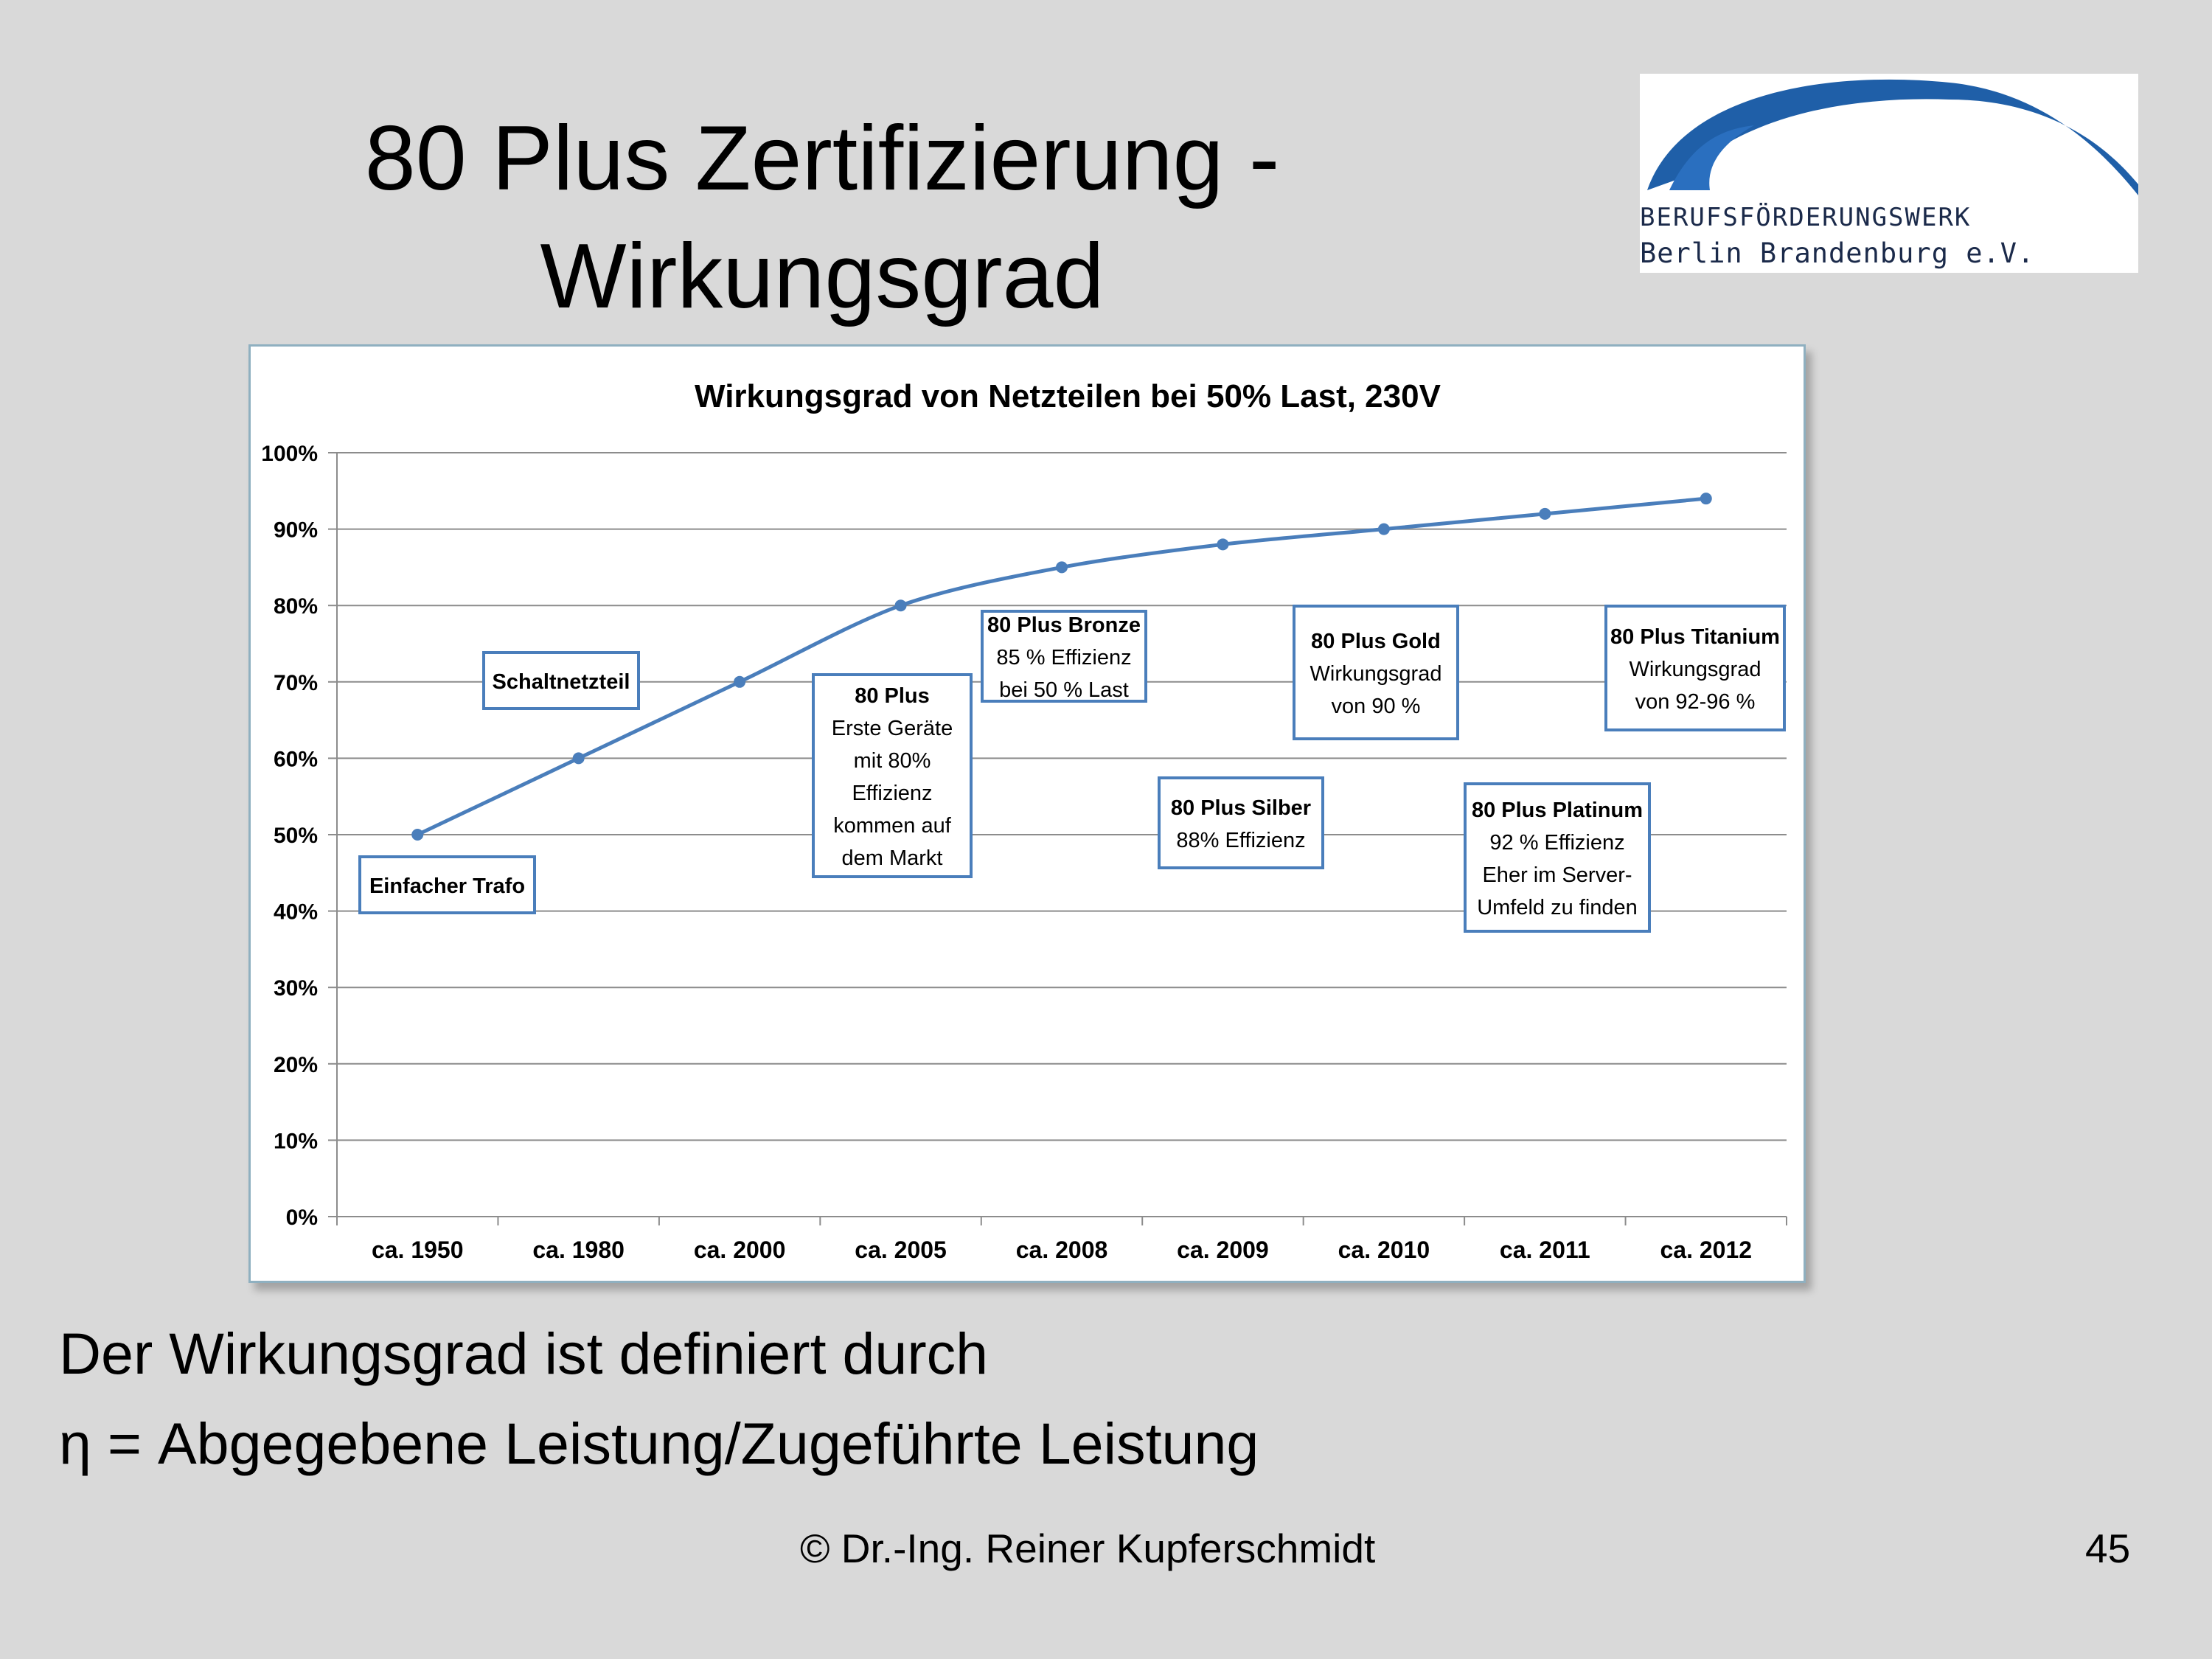 The height and width of the screenshot is (1659, 2212). Describe the element at coordinates (2108, 1548) in the screenshot. I see `page-number: 45` at that location.